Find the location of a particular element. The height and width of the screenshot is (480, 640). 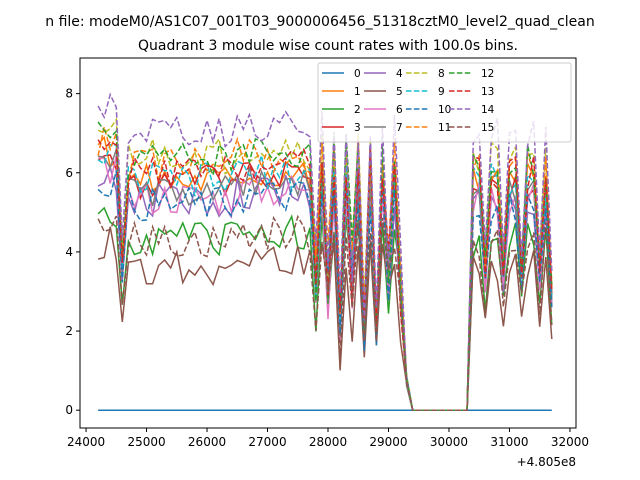

y-axis: 0 2 4 6 8 is located at coordinates (72, 252).